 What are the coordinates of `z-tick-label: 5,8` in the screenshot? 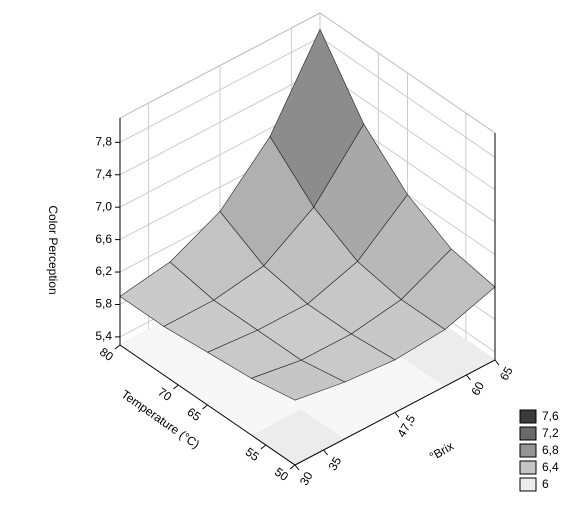 It's located at (103, 304).